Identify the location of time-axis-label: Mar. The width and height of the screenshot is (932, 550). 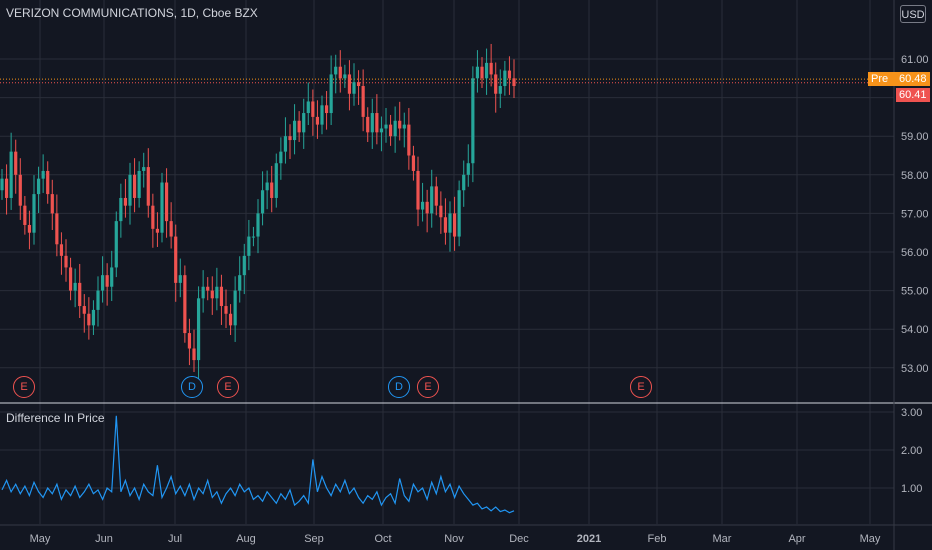
(722, 539).